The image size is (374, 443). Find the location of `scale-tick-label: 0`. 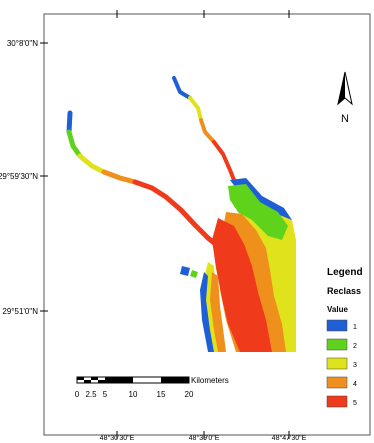

scale-tick-label: 0 is located at coordinates (77, 394).